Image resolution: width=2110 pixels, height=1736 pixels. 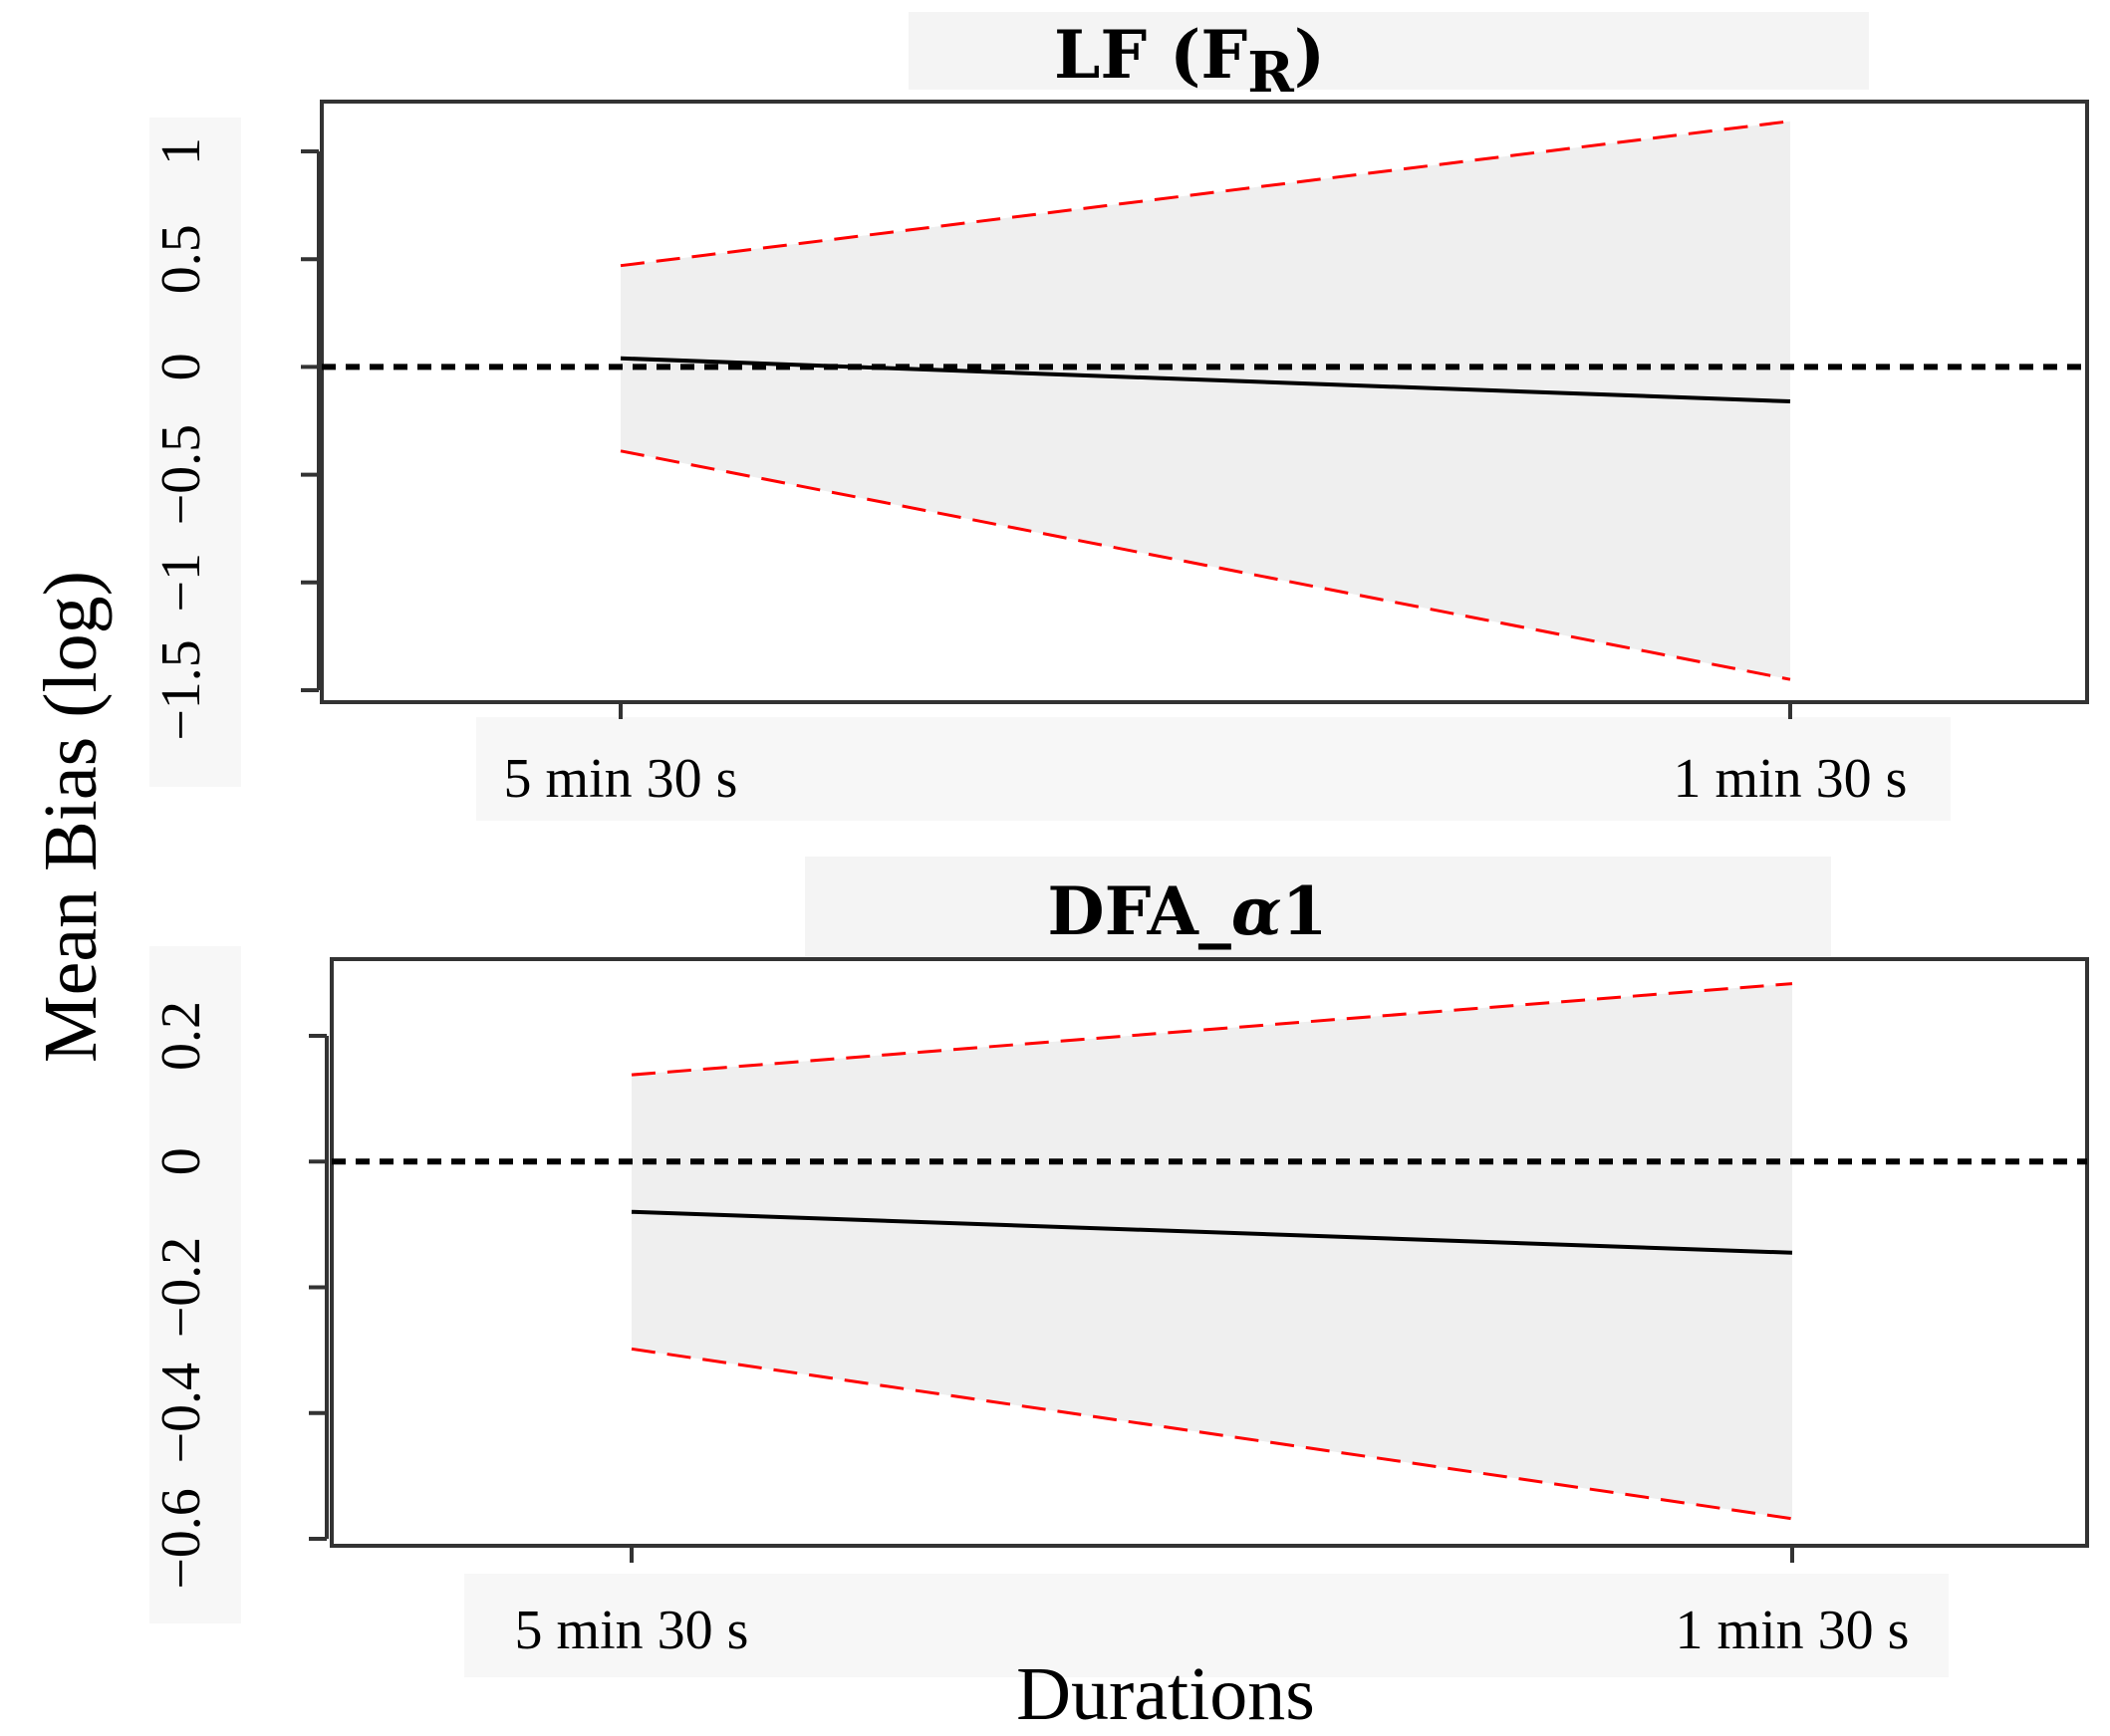 I want to click on panel1-ytick-label: 0.5, so click(x=181, y=259).